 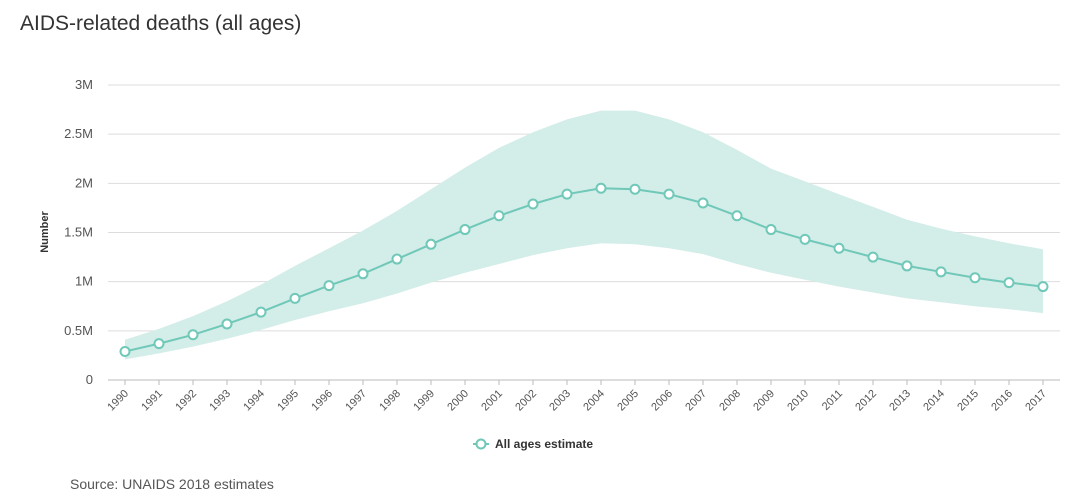 I want to click on x-tick-label: 1998, so click(x=390, y=401).